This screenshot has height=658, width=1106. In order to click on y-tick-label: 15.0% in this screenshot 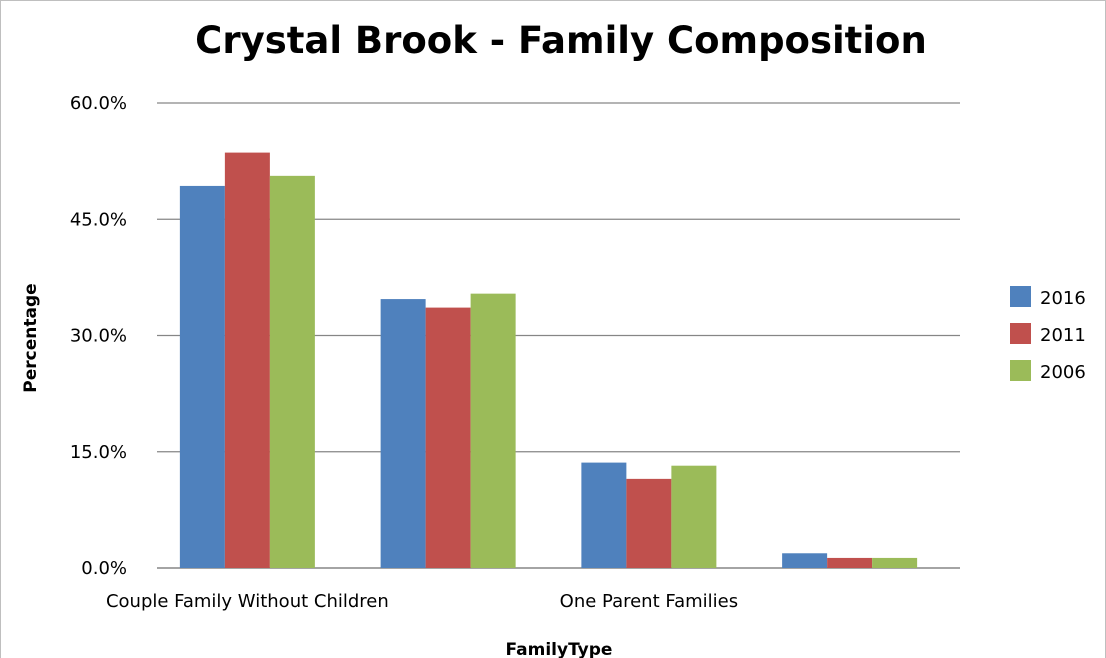, I will do `click(98, 452)`.